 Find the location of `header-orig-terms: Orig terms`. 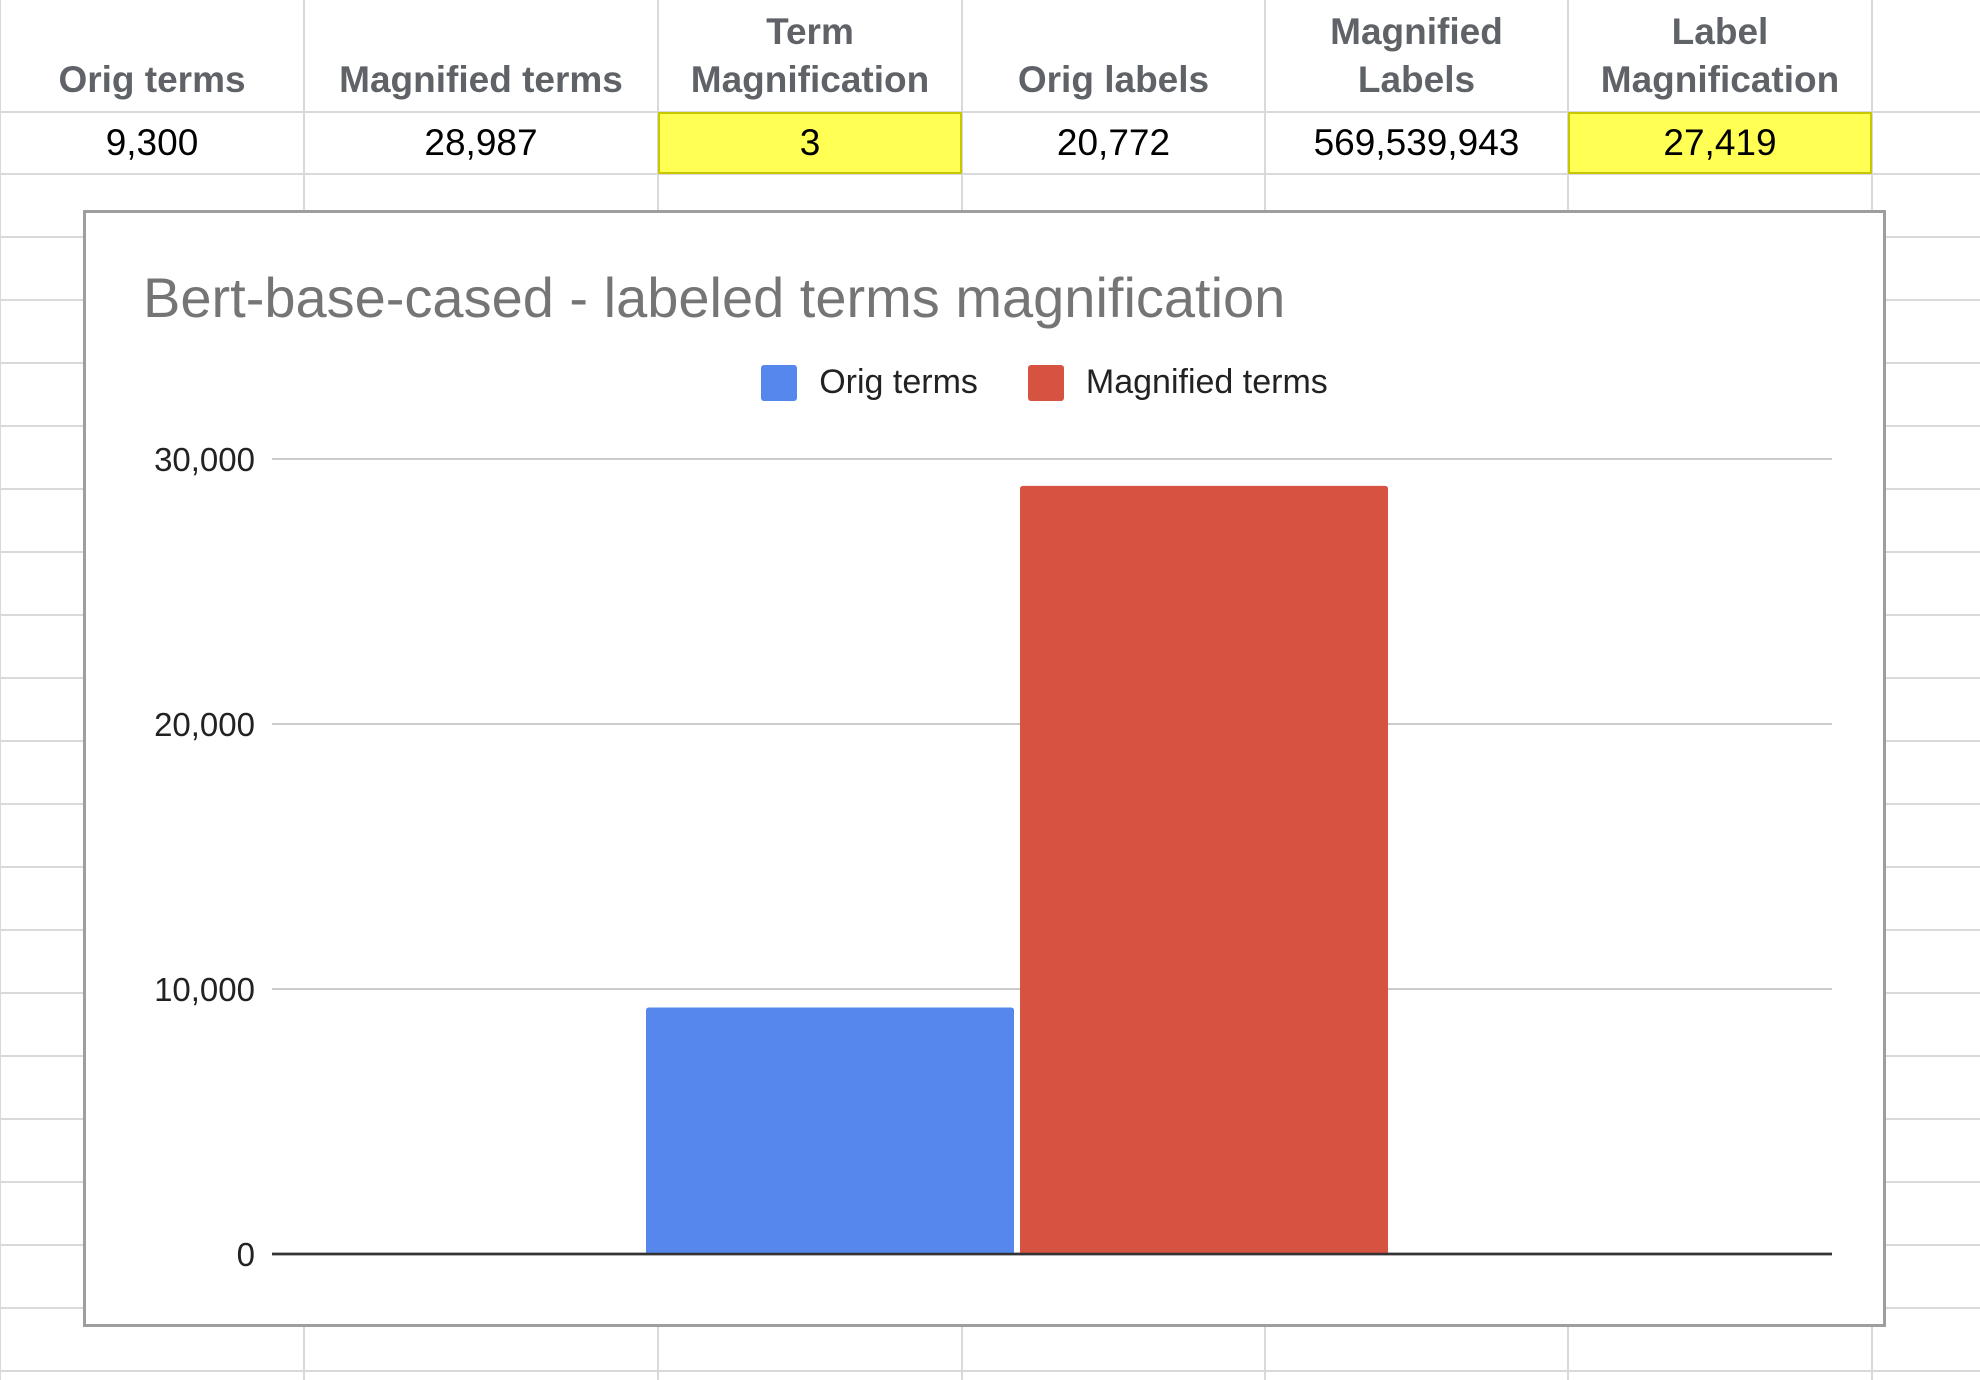

header-orig-terms: Orig terms is located at coordinates (152, 79).